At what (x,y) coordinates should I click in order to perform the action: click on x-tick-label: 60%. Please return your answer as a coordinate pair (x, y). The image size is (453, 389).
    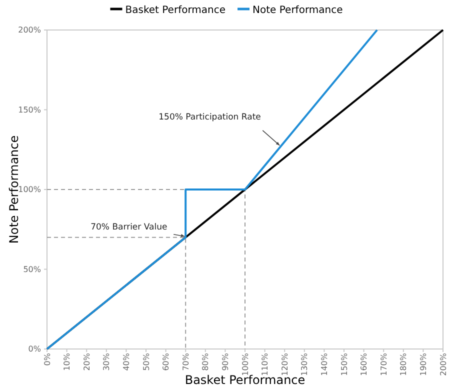
    Looking at the image, I should click on (166, 361).